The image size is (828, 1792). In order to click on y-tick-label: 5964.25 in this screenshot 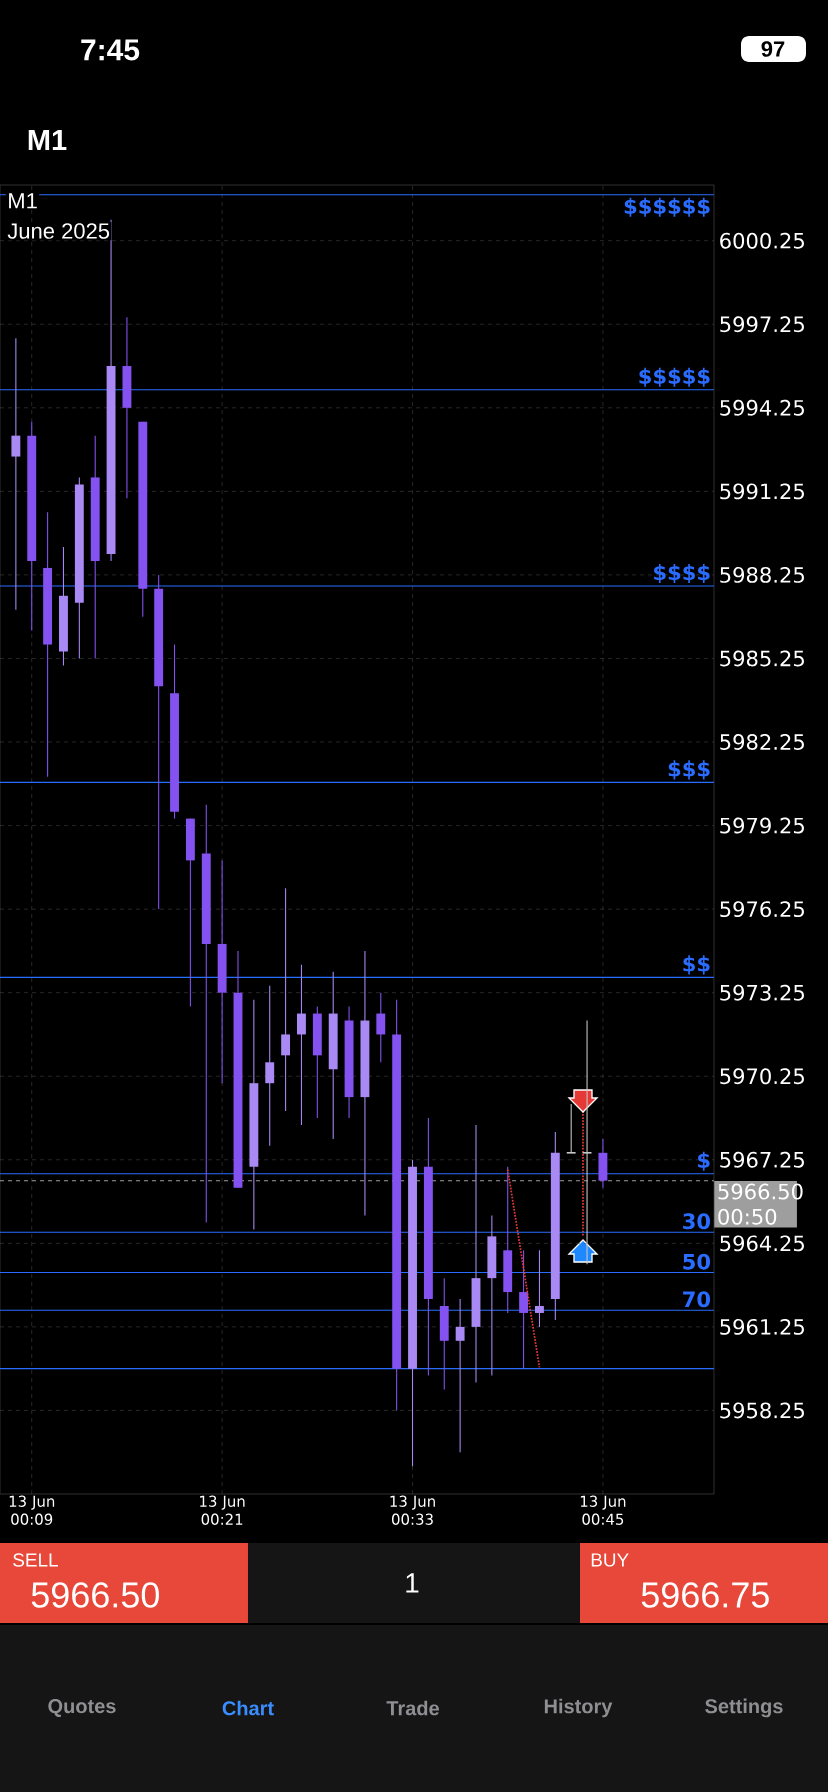, I will do `click(762, 1243)`.